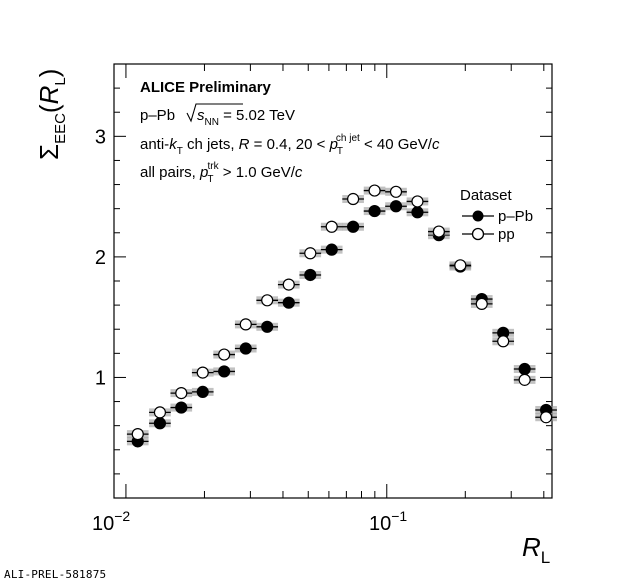  Describe the element at coordinates (100, 258) in the screenshot. I see `y-tick-label-2: 2` at that location.